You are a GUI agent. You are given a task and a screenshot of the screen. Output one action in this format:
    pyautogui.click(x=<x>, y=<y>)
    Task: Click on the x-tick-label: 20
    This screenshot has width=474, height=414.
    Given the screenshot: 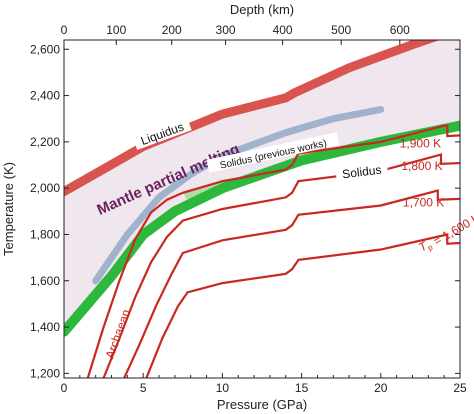 What is the action you would take?
    pyautogui.click(x=381, y=388)
    